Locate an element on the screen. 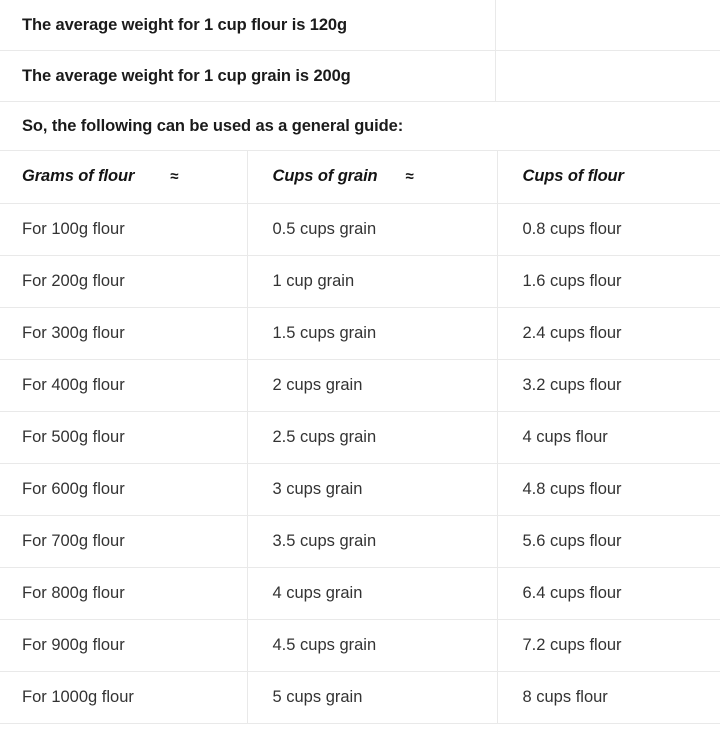 This screenshot has height=729, width=720. cell-cups-of-grain: 3.5 cups grain is located at coordinates (372, 541).